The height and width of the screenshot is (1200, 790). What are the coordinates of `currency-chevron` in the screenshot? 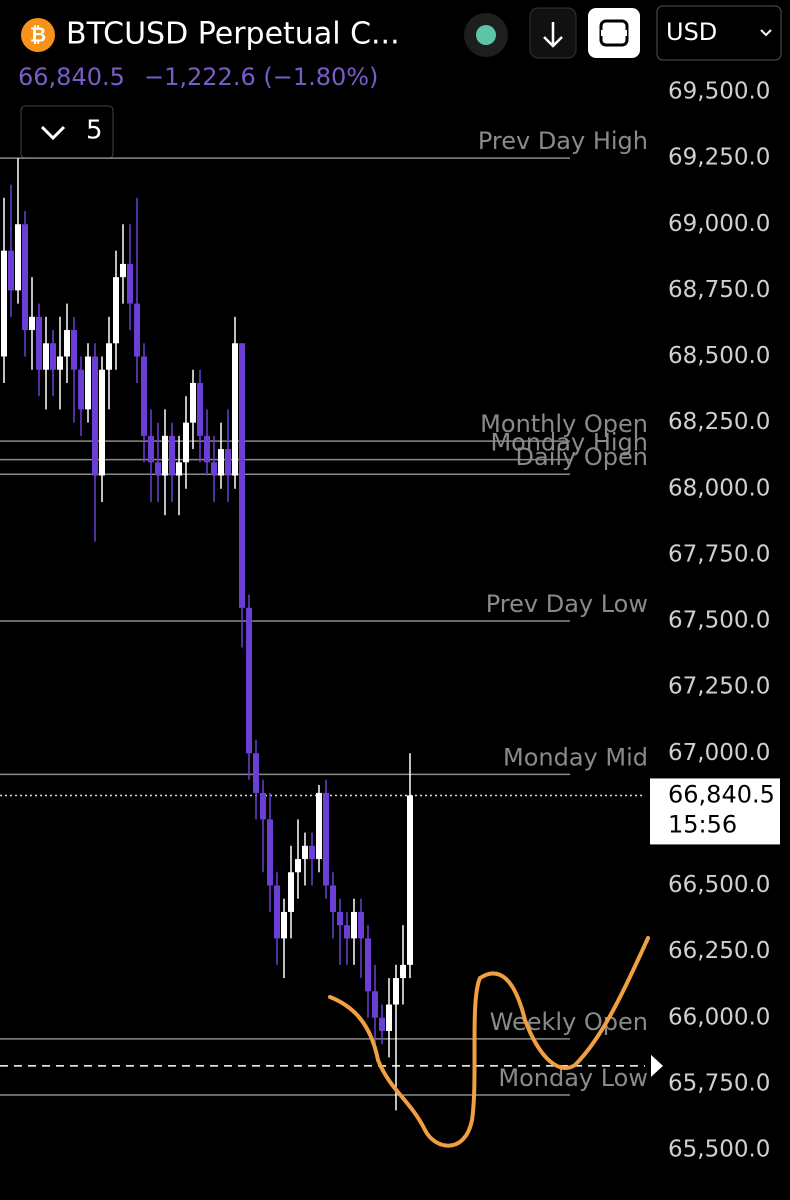 It's located at (766, 33).